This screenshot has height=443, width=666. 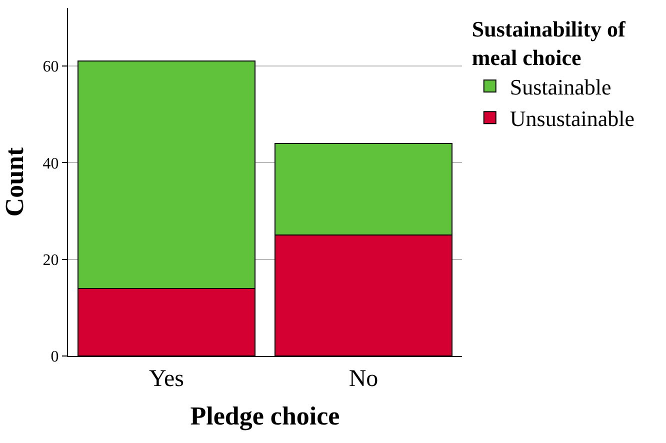 I want to click on y-axis-title: Count, so click(x=14, y=181).